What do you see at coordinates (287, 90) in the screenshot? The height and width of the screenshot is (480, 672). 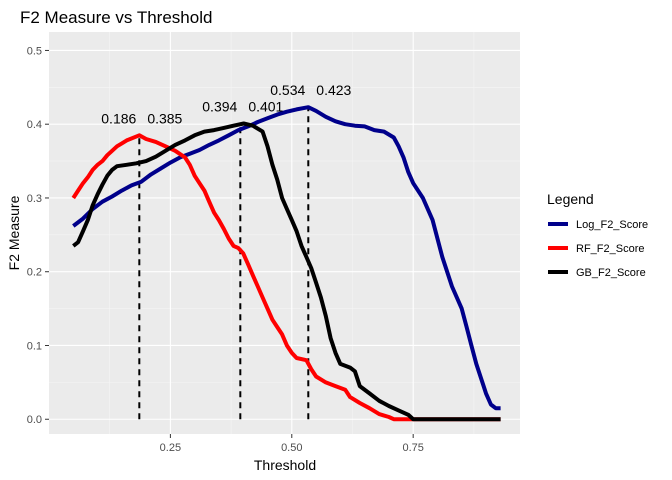 I see `annotation-label: 0.534` at bounding box center [287, 90].